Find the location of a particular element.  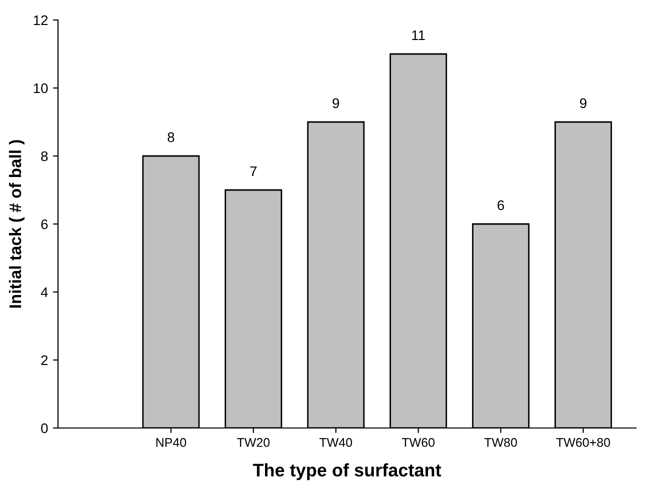

y-tick-label: 10 is located at coordinates (41, 88).